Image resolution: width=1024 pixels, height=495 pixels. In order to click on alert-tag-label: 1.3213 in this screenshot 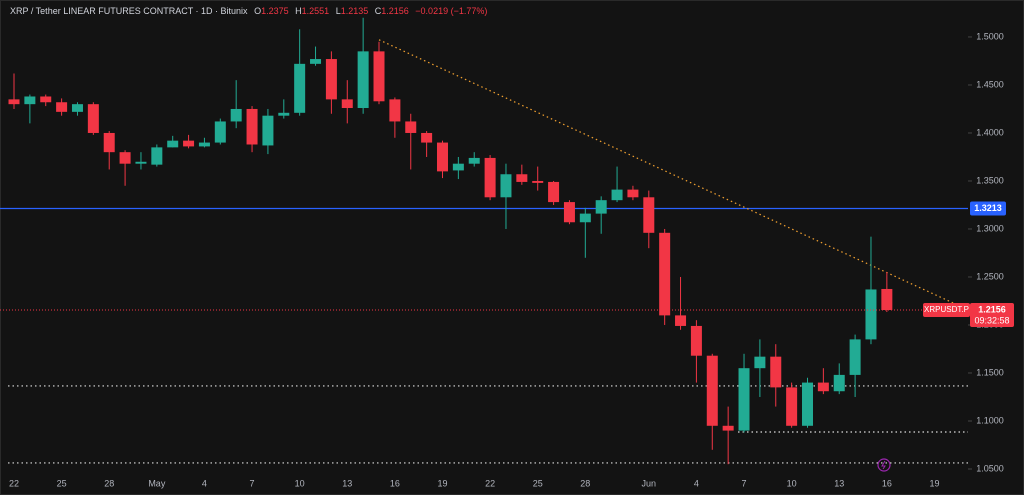, I will do `click(988, 208)`.